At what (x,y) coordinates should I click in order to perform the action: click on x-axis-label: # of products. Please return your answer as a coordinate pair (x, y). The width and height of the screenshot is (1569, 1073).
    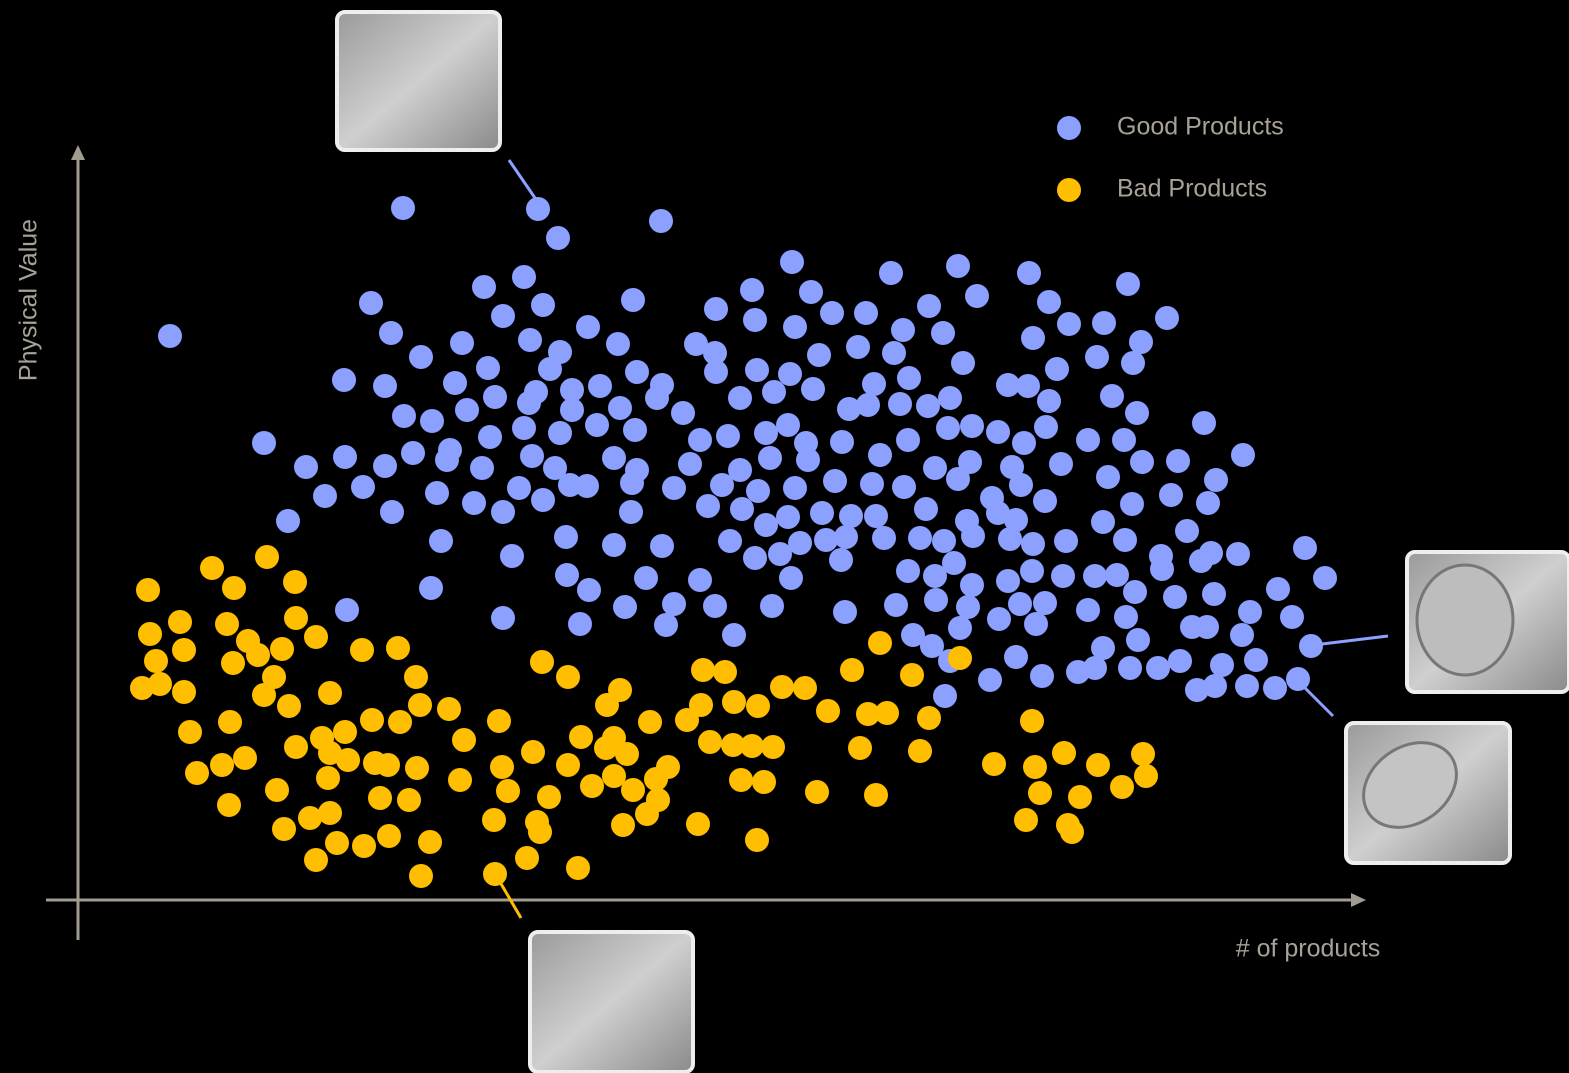
    Looking at the image, I should click on (1308, 949).